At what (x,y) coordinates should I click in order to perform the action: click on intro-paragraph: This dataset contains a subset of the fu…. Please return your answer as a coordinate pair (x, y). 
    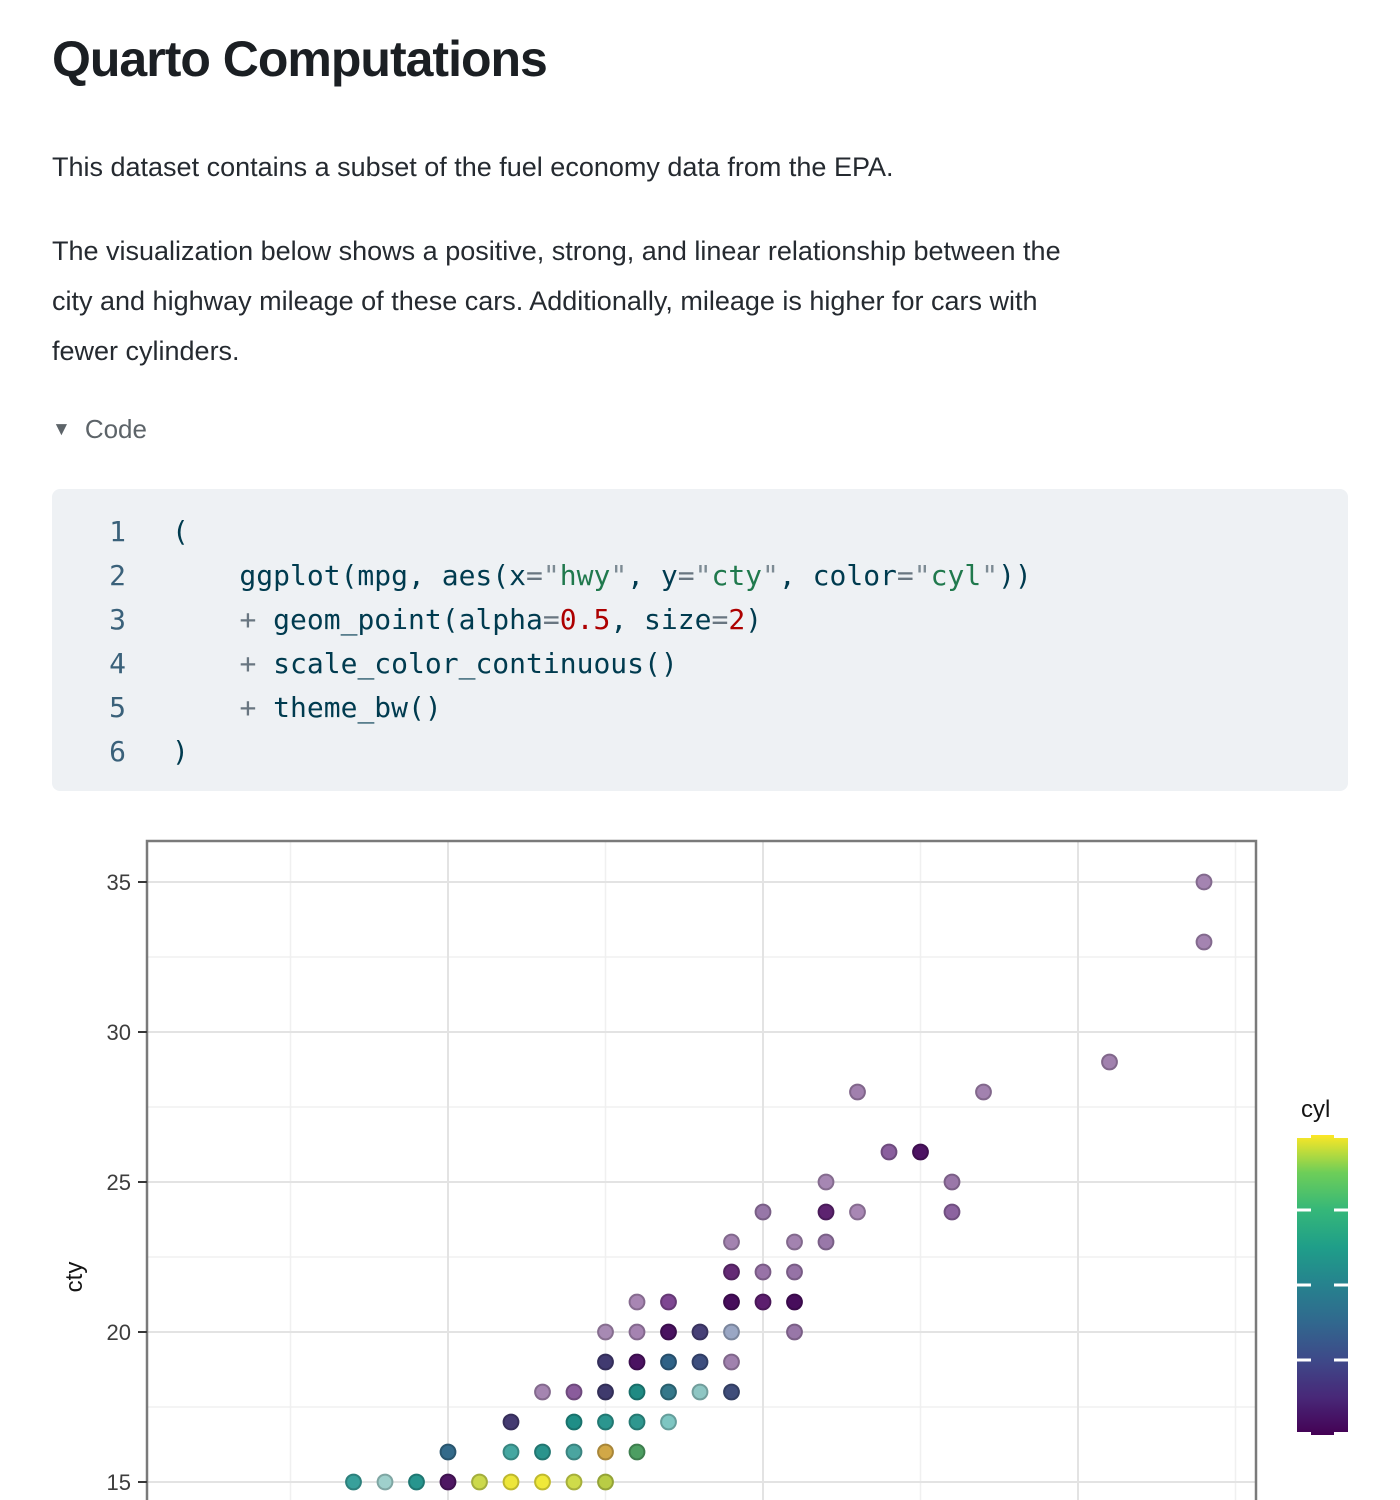
    Looking at the image, I should click on (473, 167).